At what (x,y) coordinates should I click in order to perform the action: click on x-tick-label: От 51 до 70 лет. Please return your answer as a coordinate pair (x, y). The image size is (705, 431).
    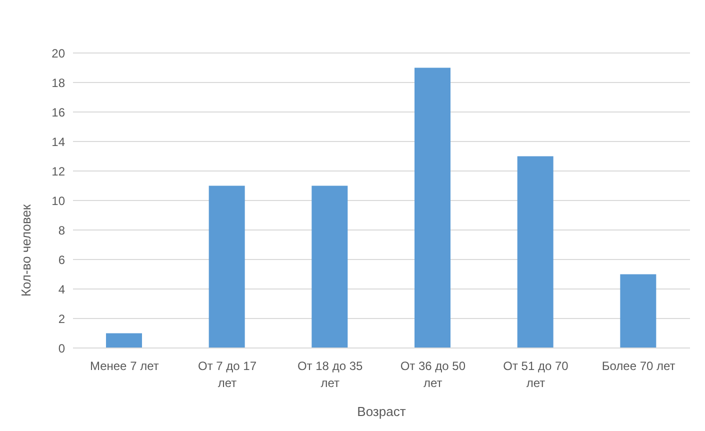
    Looking at the image, I should click on (536, 374).